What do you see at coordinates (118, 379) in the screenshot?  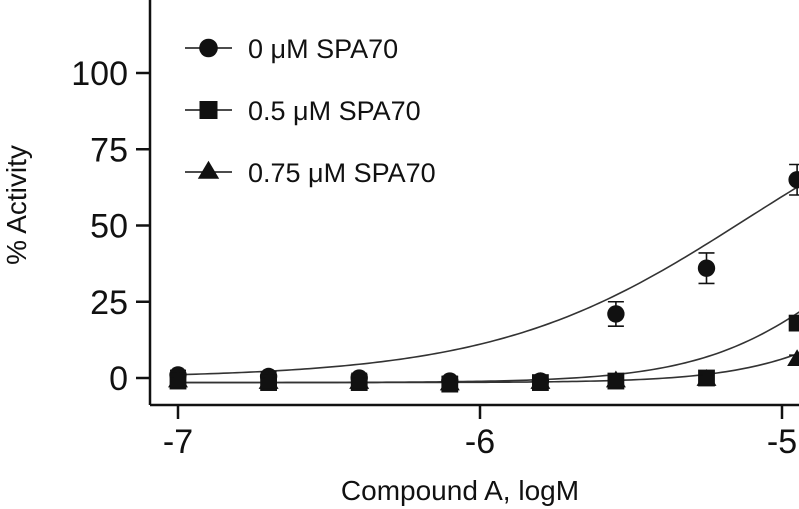 I see `y-tick-label: 0` at bounding box center [118, 379].